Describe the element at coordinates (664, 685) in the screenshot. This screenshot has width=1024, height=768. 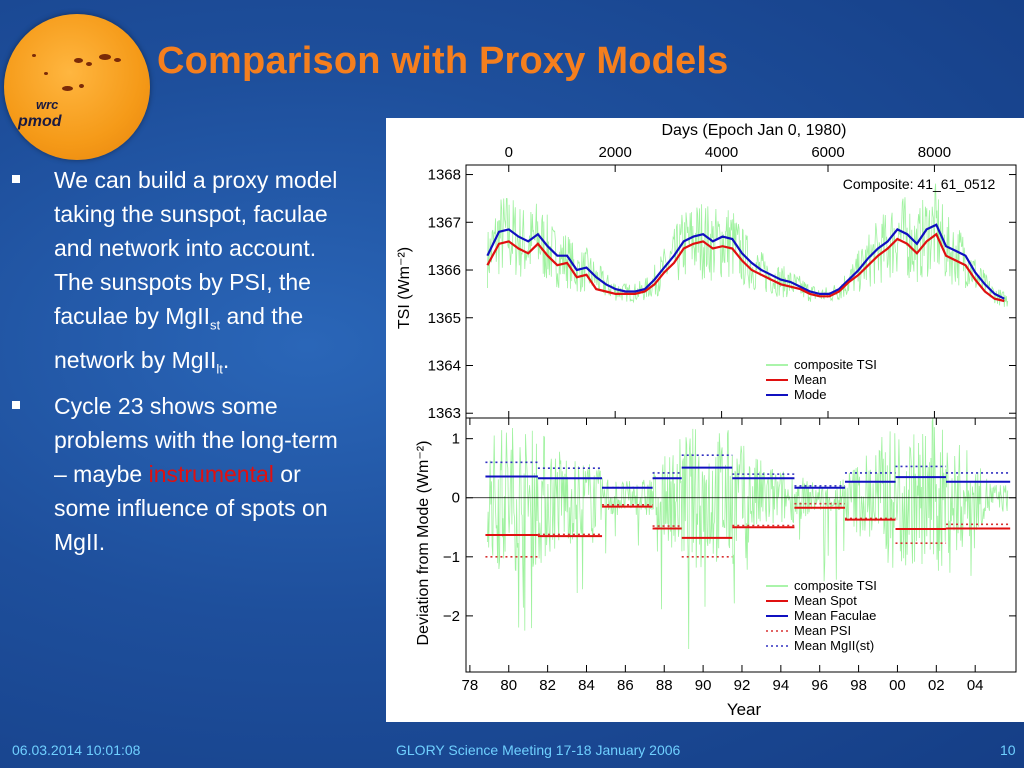
I see `x-tick-label: 88` at that location.